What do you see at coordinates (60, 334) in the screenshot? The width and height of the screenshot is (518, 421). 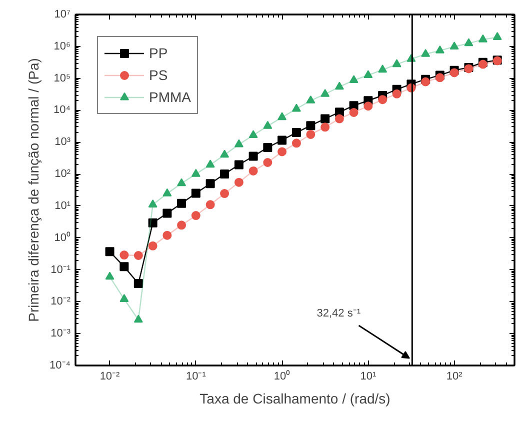 I see `y-tick-label: 10⁻³` at bounding box center [60, 334].